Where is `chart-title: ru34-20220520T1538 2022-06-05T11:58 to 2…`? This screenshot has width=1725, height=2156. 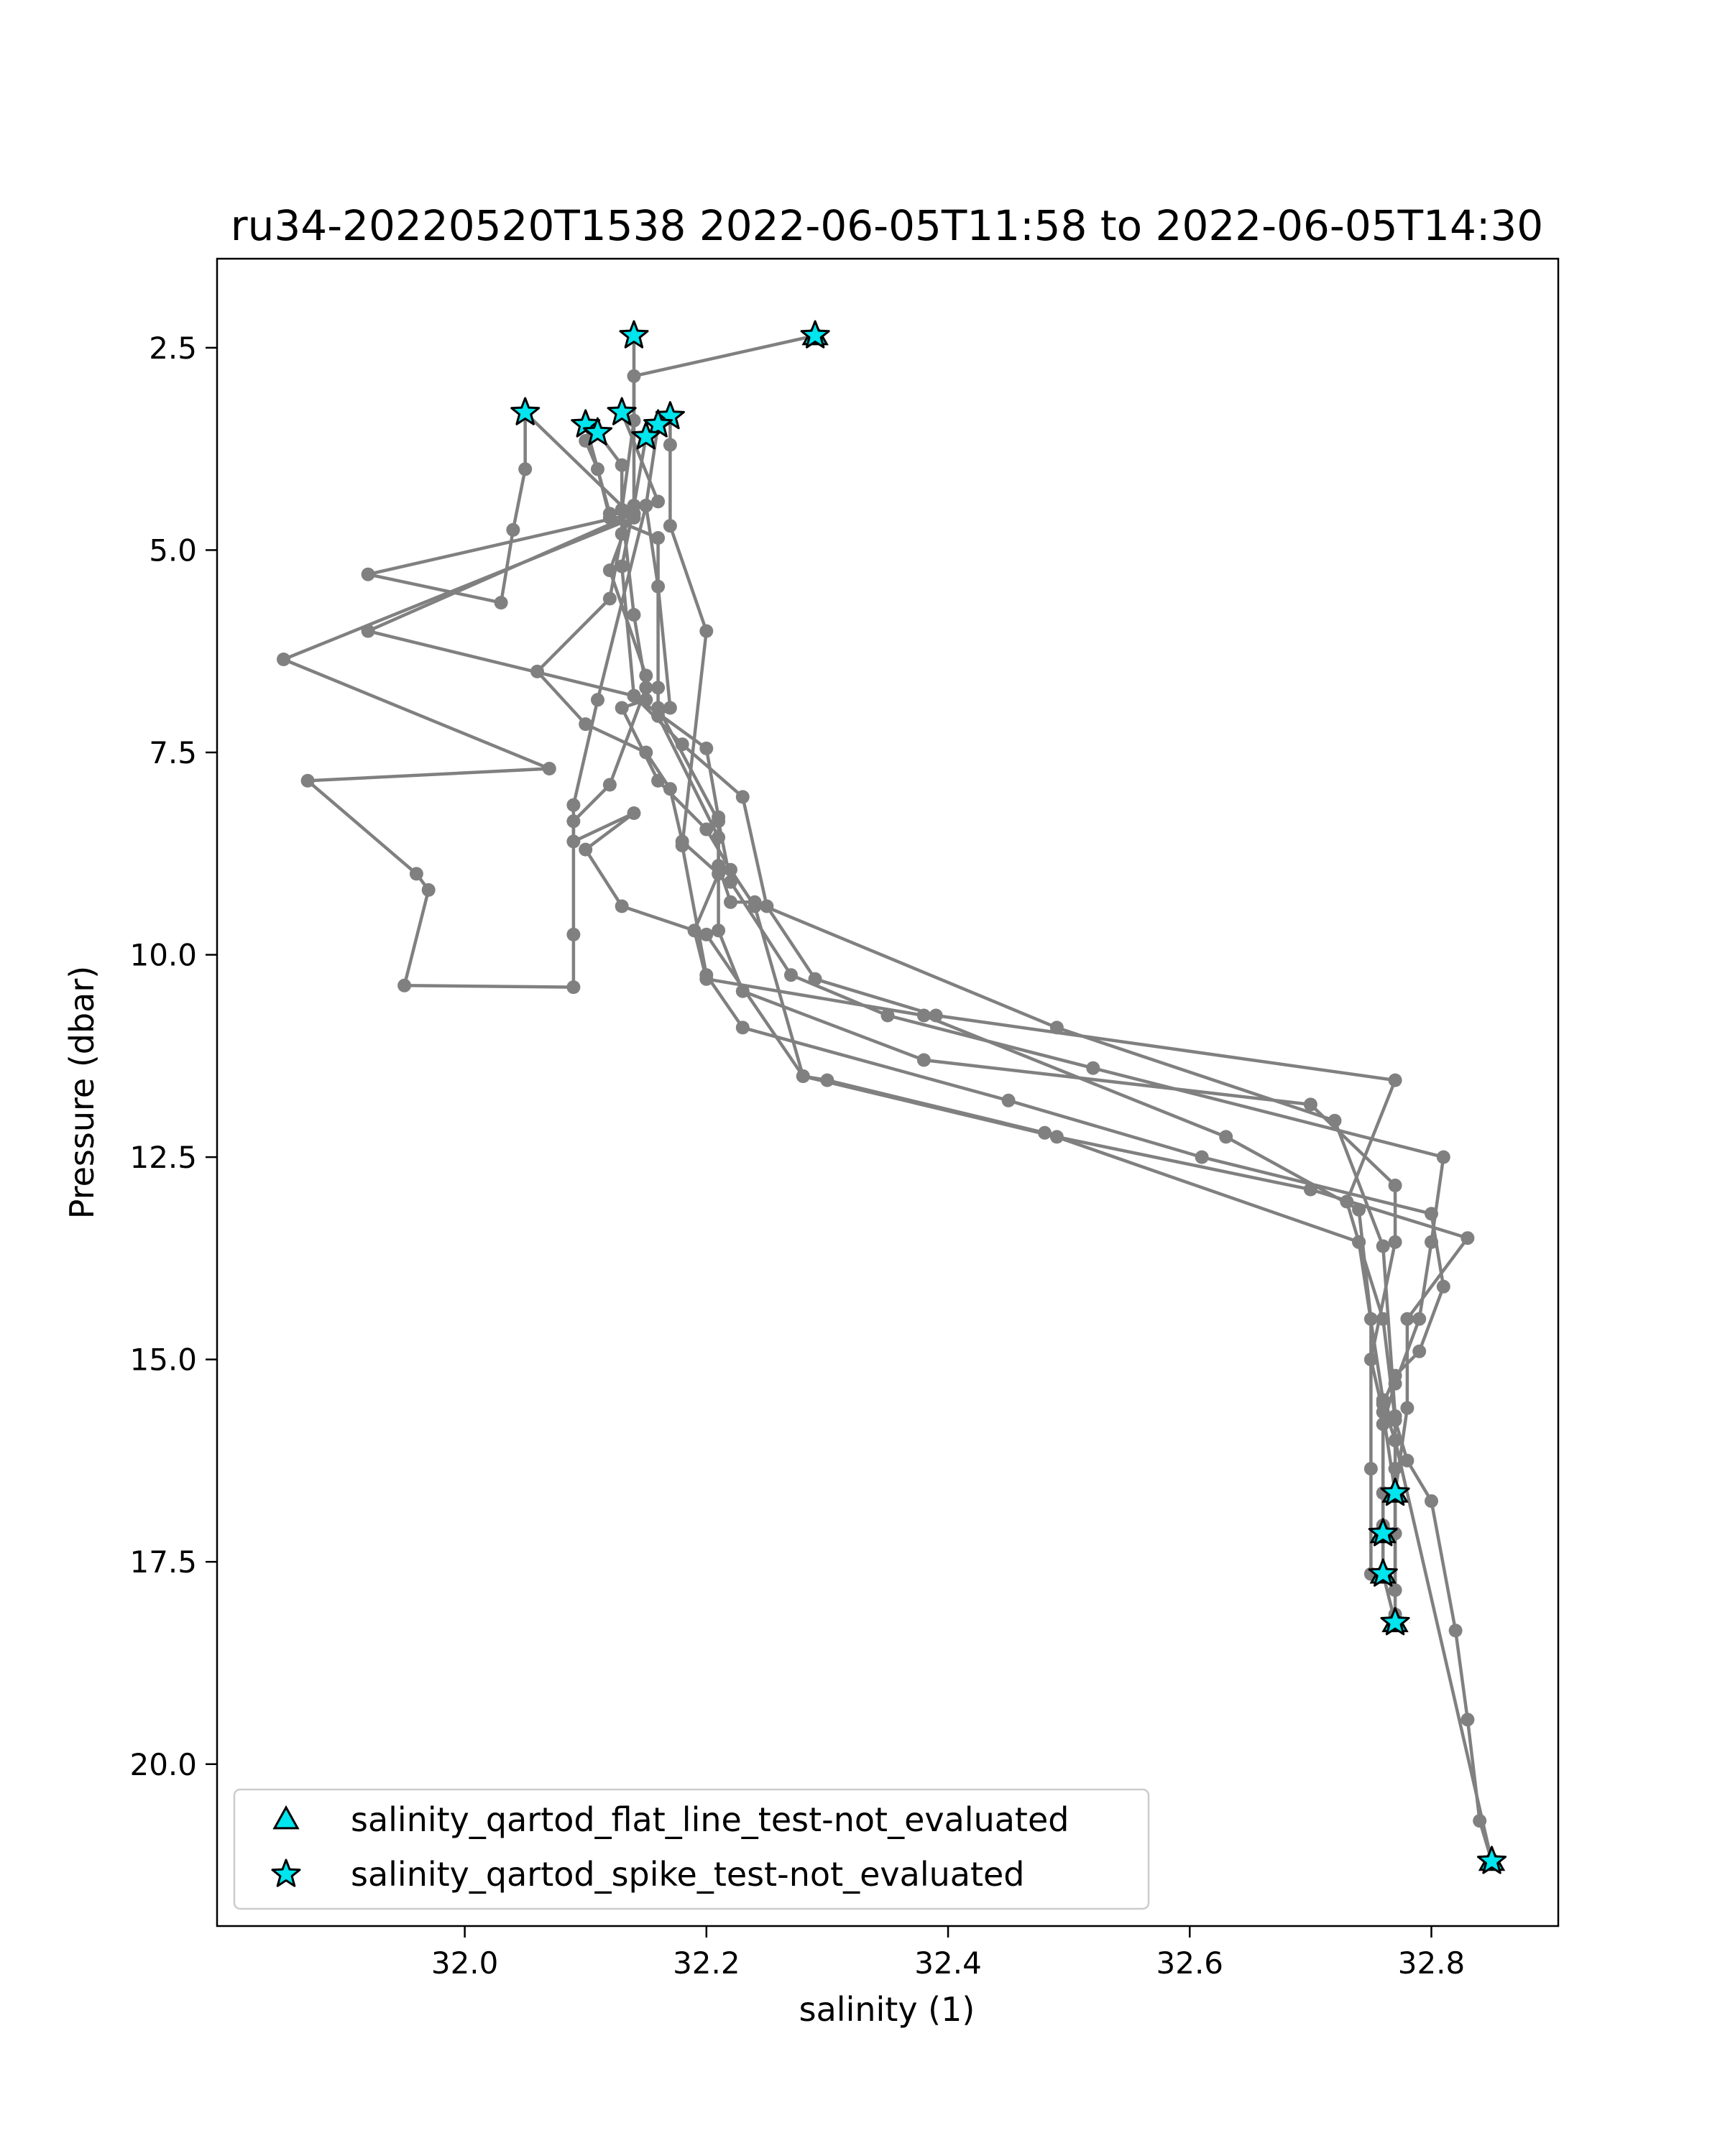
chart-title: ru34-20220520T1538 2022-06-05T11:58 to 2… is located at coordinates (887, 225).